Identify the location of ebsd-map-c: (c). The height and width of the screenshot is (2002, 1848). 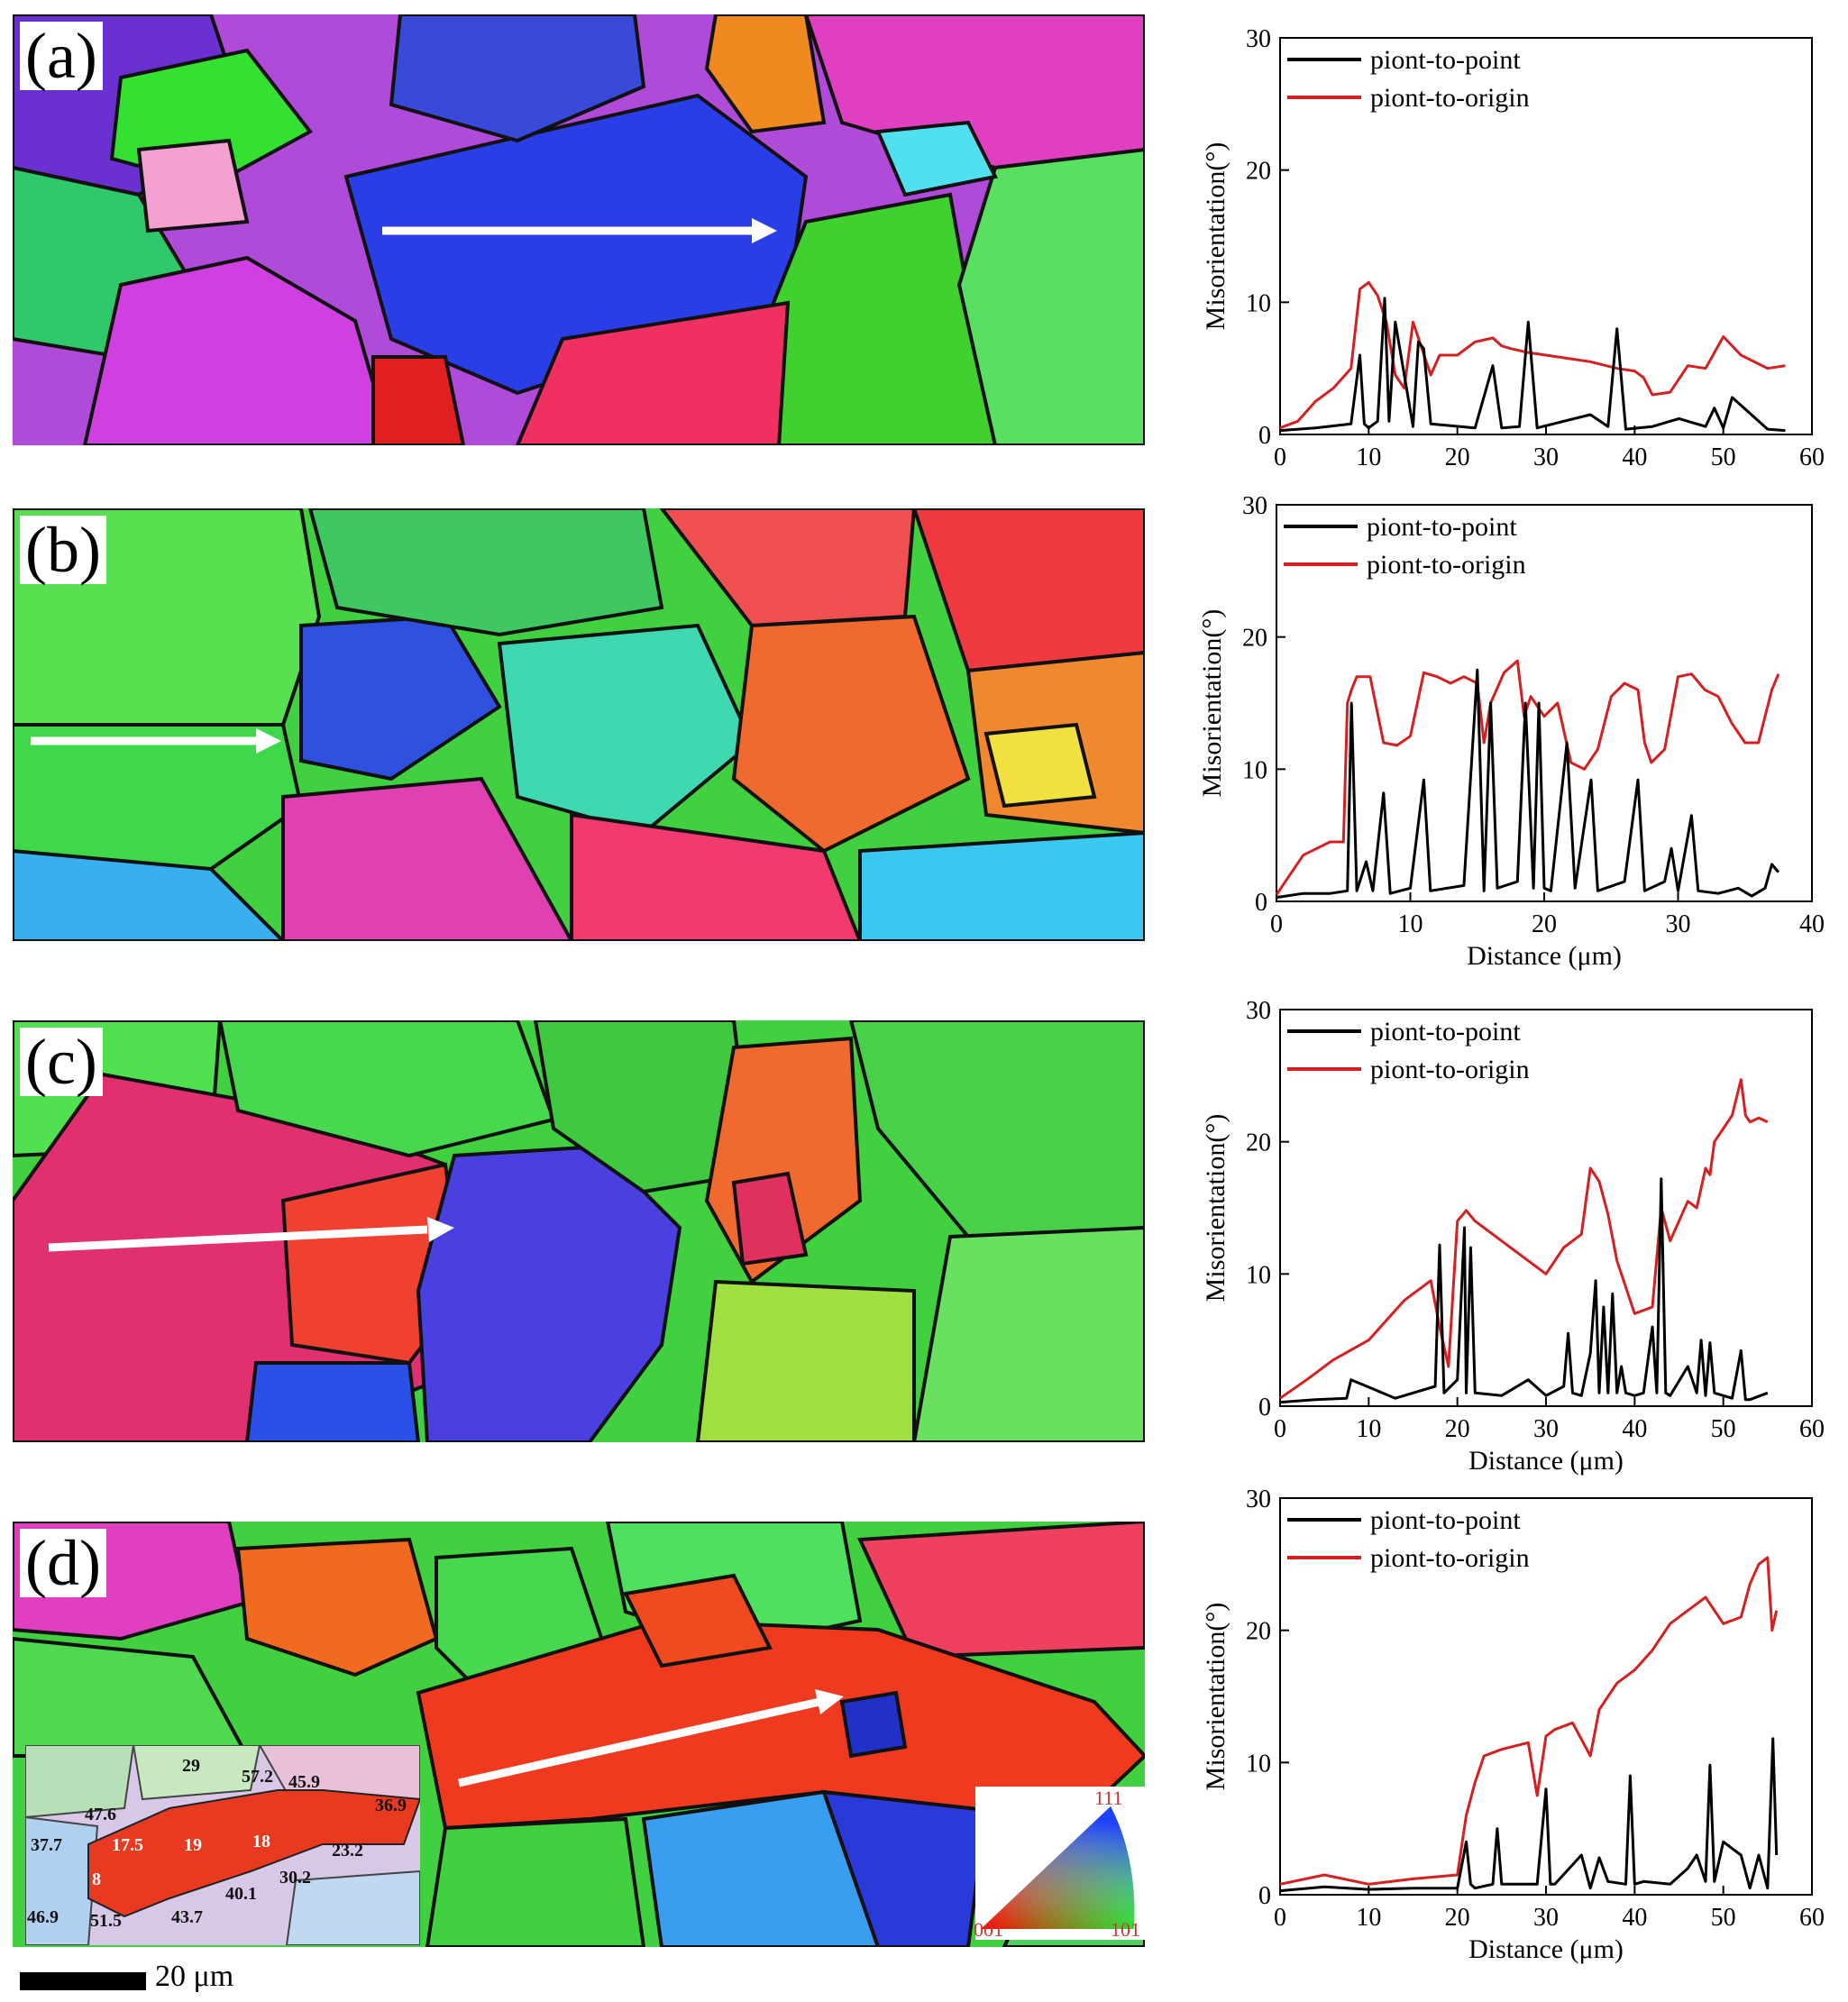
(579, 1231).